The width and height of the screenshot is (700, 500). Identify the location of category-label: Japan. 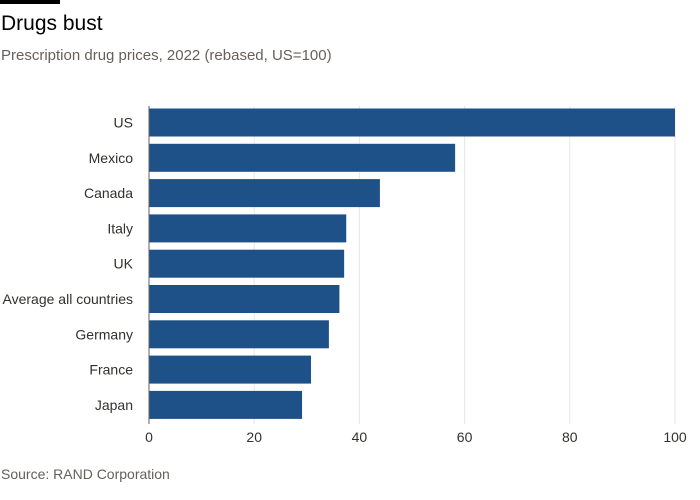
(114, 405).